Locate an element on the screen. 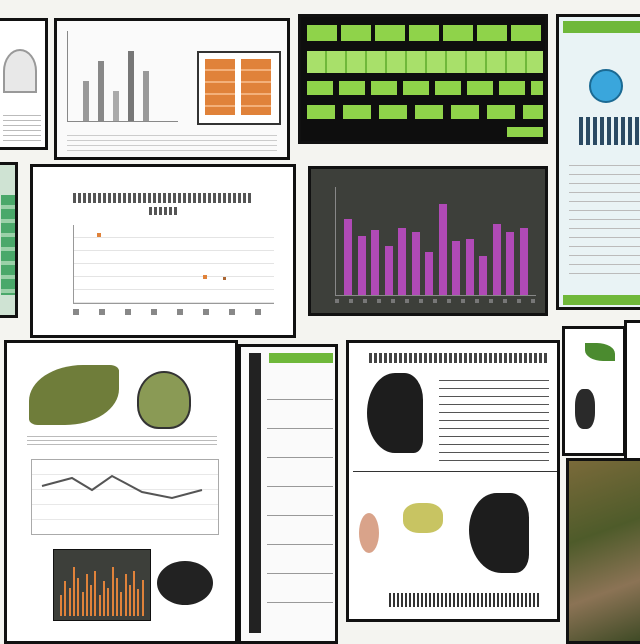  barcode-footer is located at coordinates (464, 600).